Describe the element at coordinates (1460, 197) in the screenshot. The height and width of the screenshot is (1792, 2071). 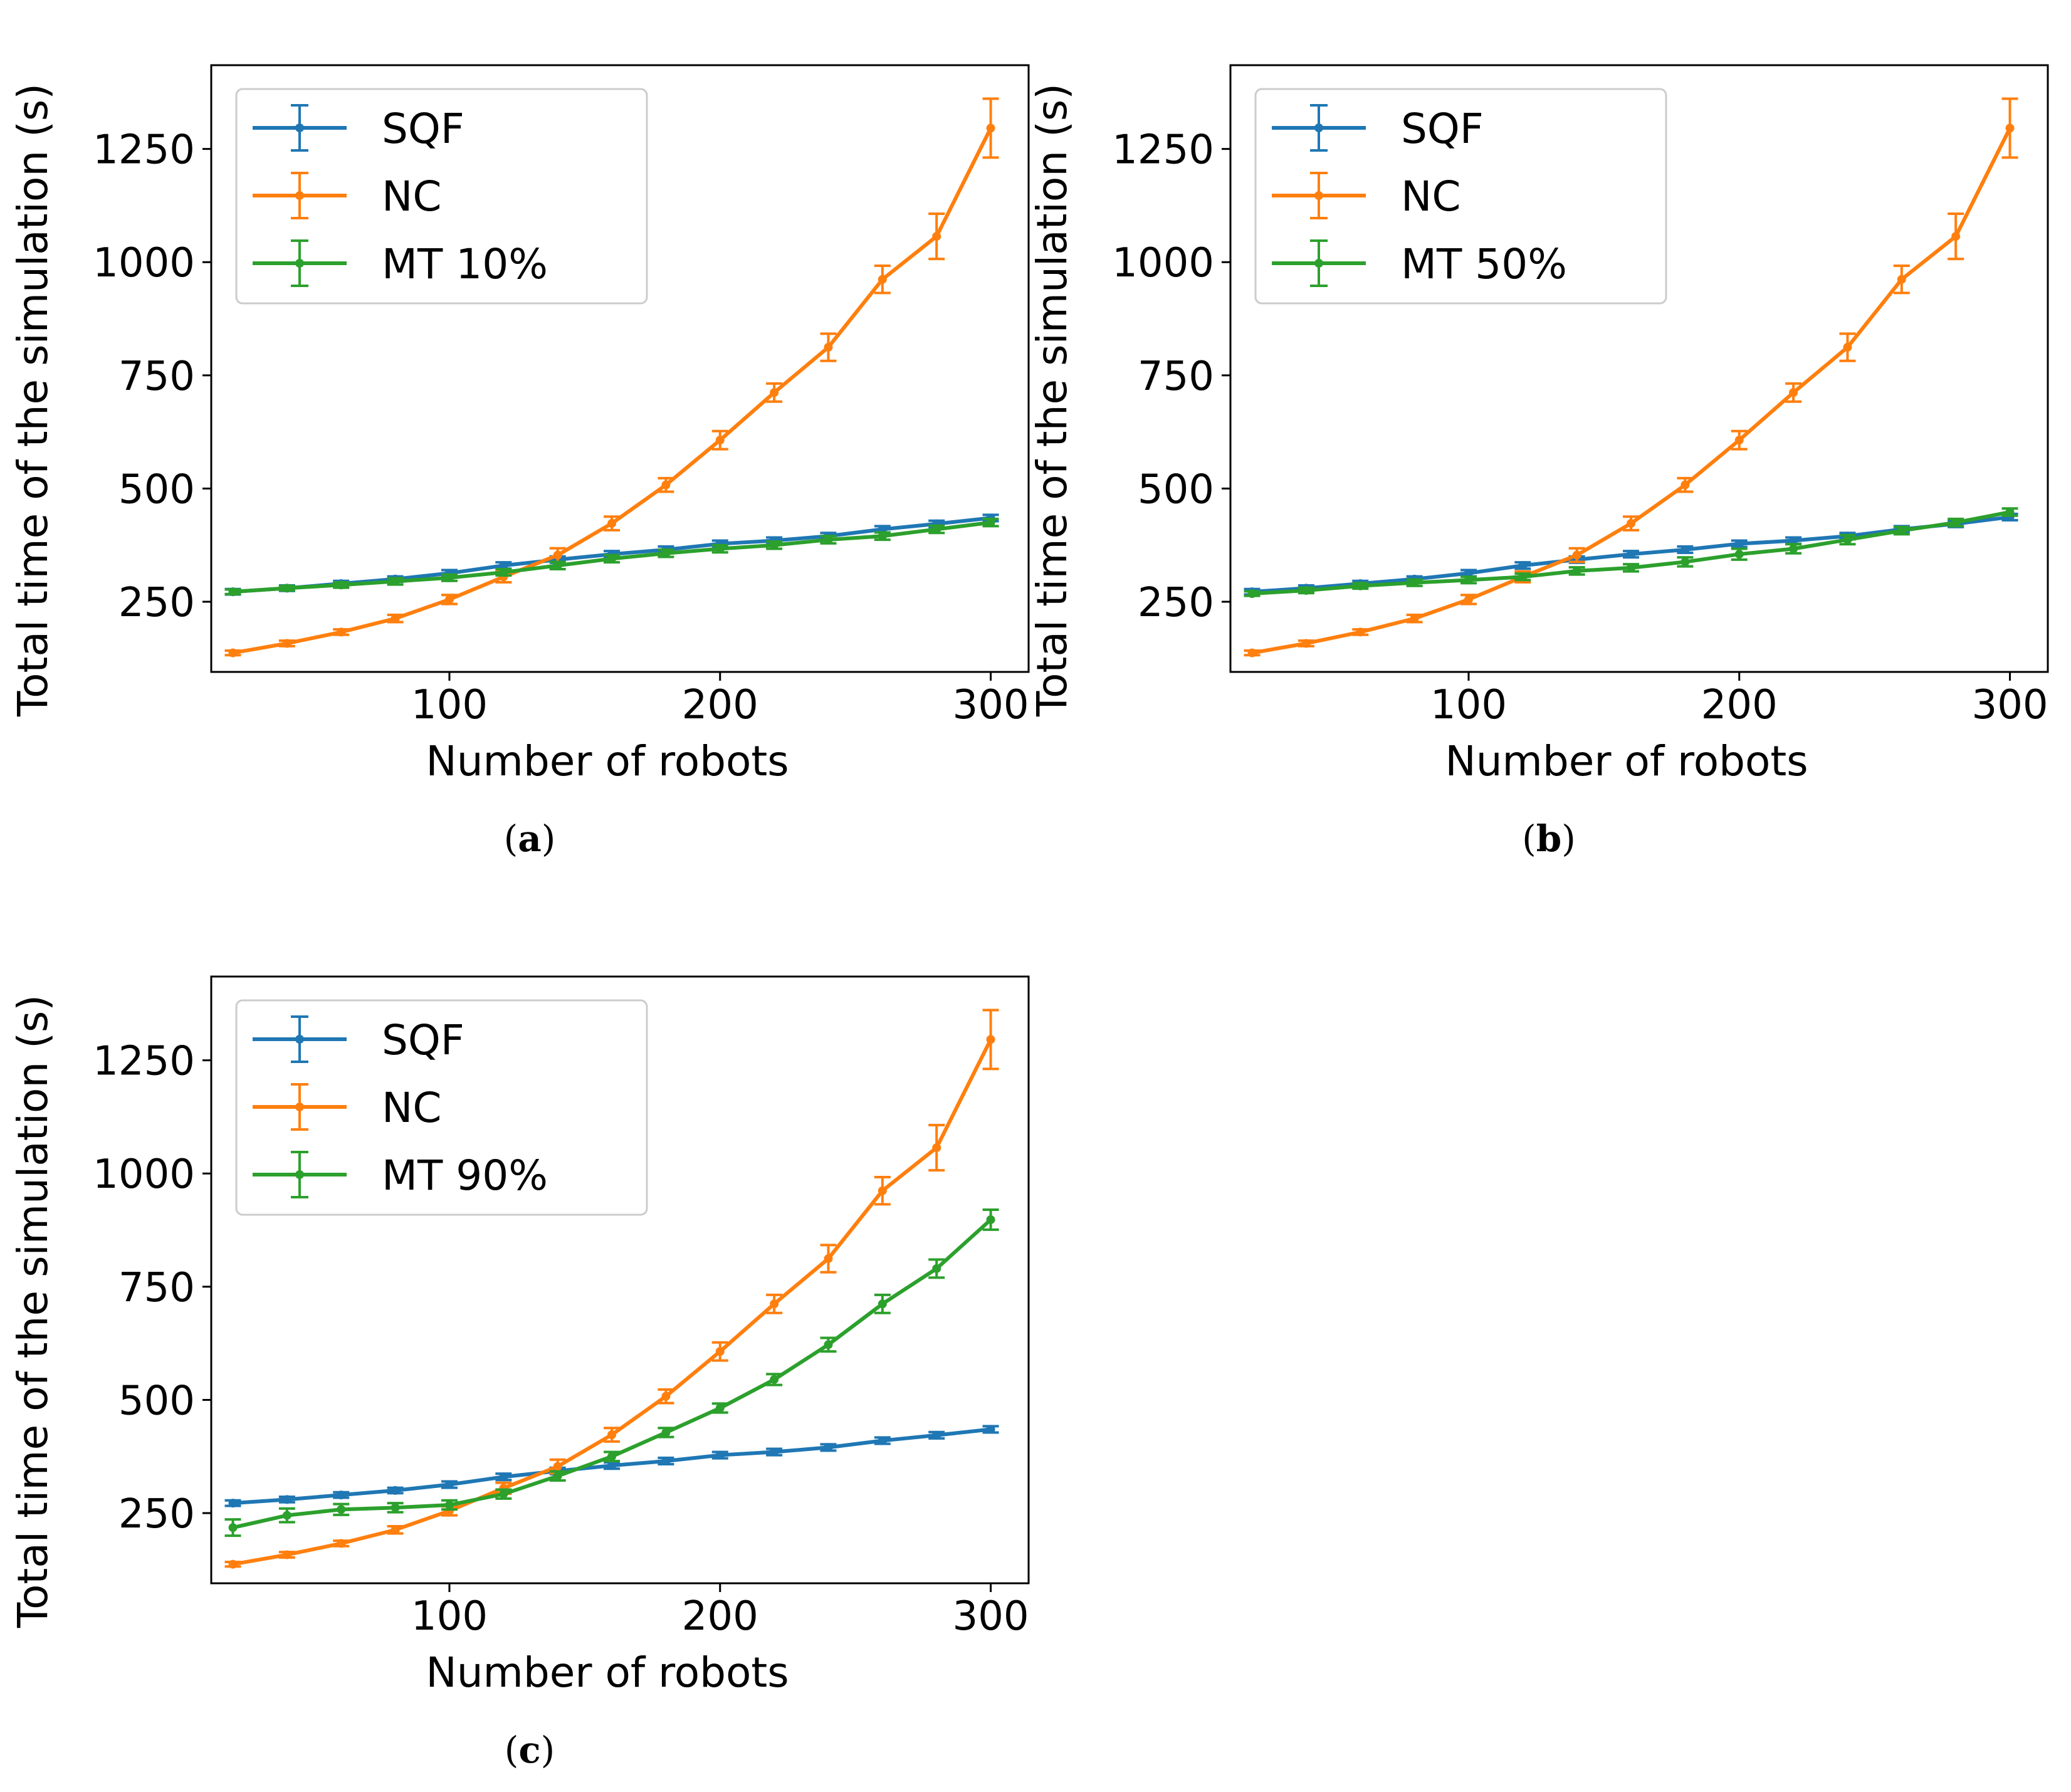
I see `legend-box` at that location.